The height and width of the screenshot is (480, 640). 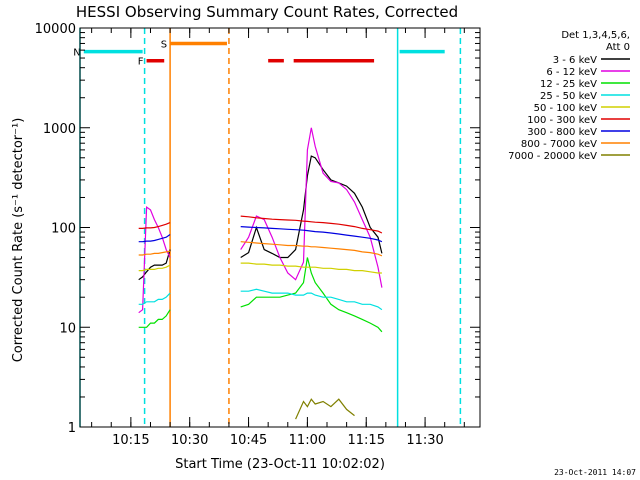 I want to click on legend-entry-label: 800 - 7000 keV, so click(x=559, y=144).